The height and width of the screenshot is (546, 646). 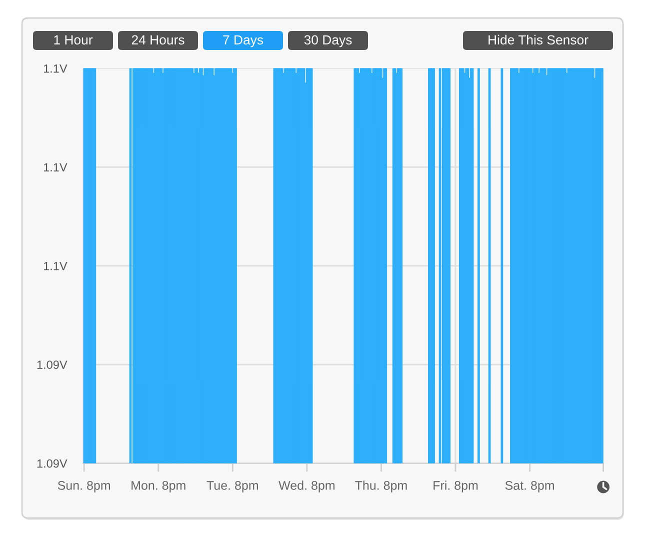 What do you see at coordinates (159, 486) in the screenshot?
I see `x-tick-label: Mon. 8pm` at bounding box center [159, 486].